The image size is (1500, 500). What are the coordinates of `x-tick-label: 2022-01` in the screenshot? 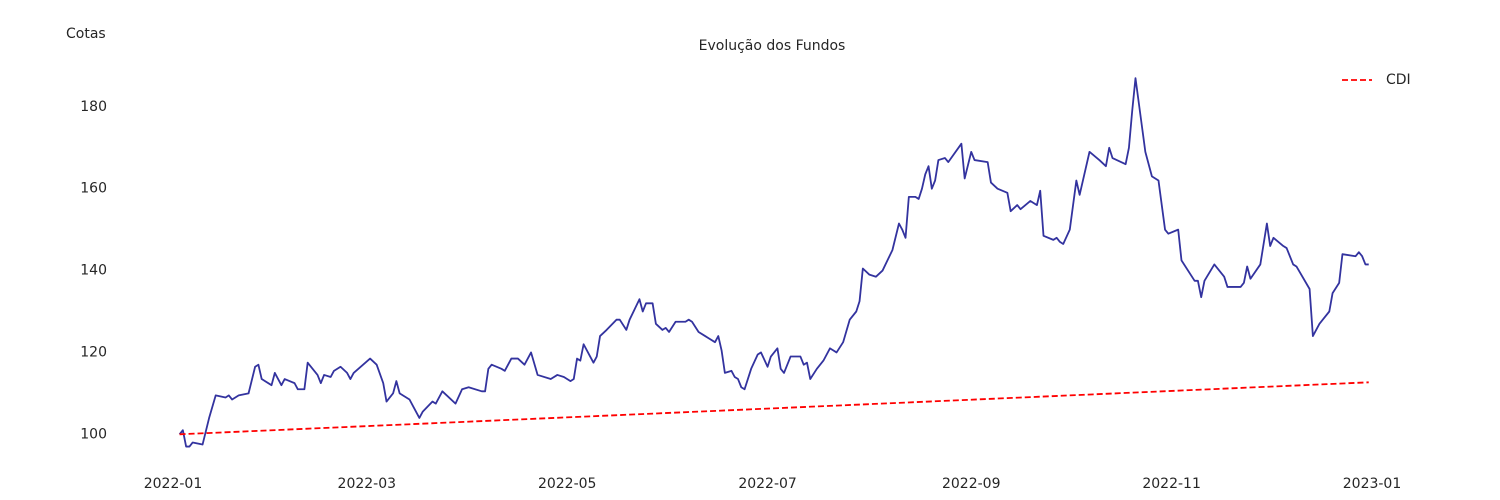 It's located at (173, 484).